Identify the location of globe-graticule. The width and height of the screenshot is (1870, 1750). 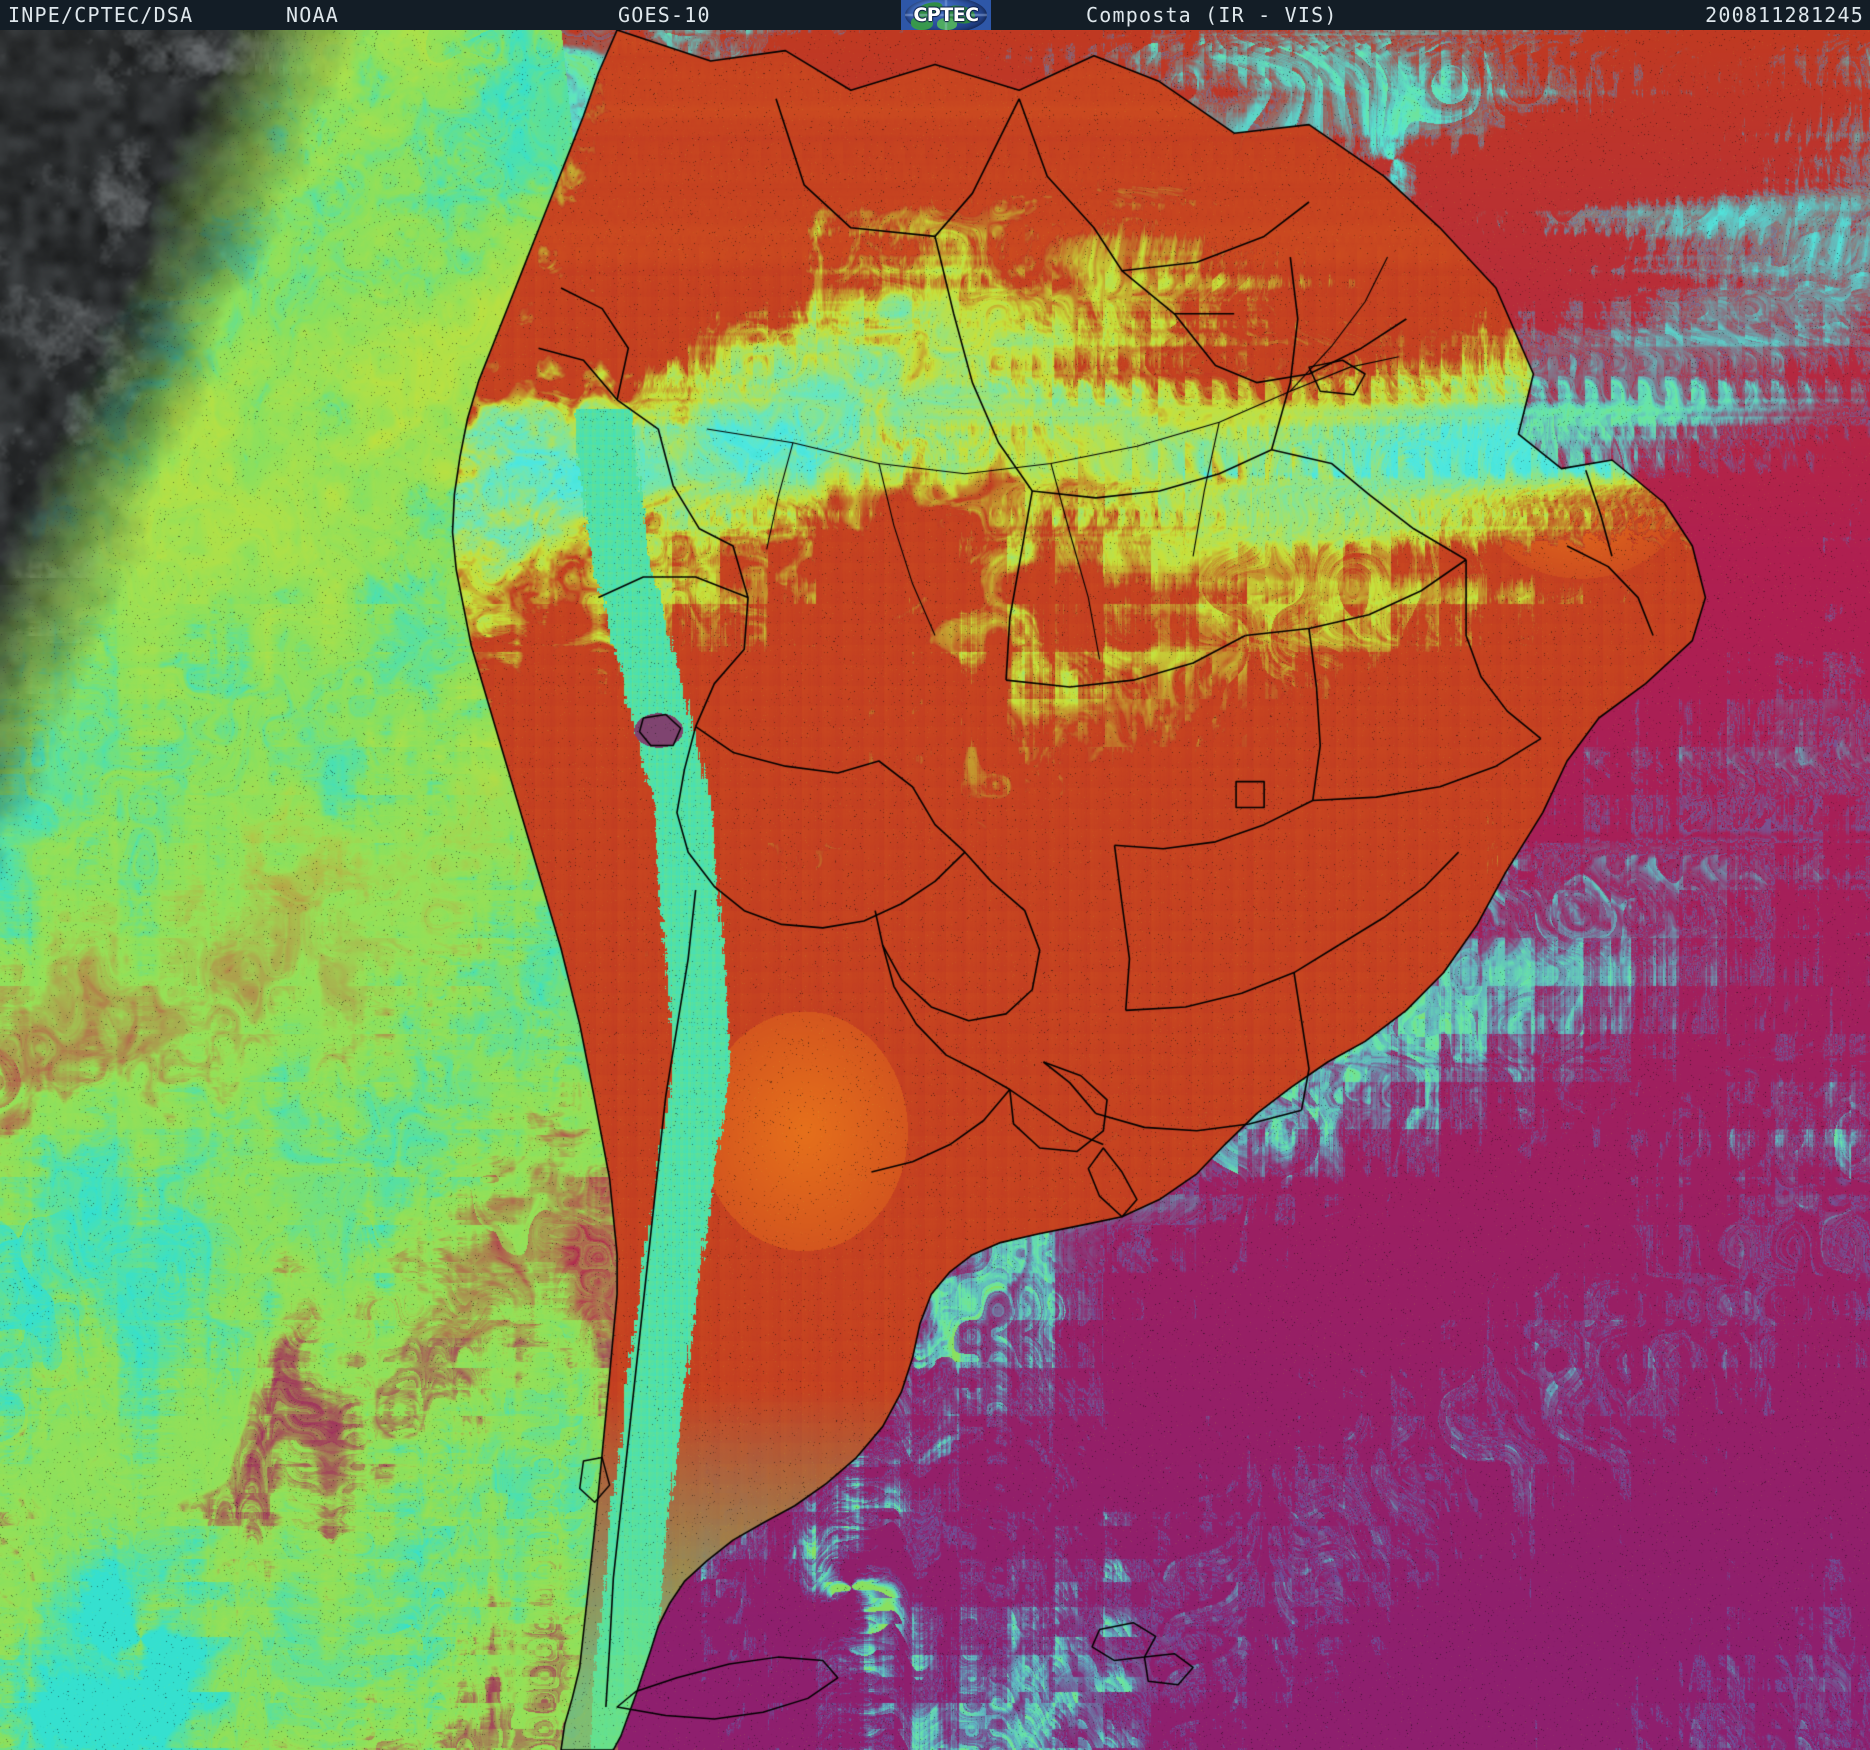
(946, 15).